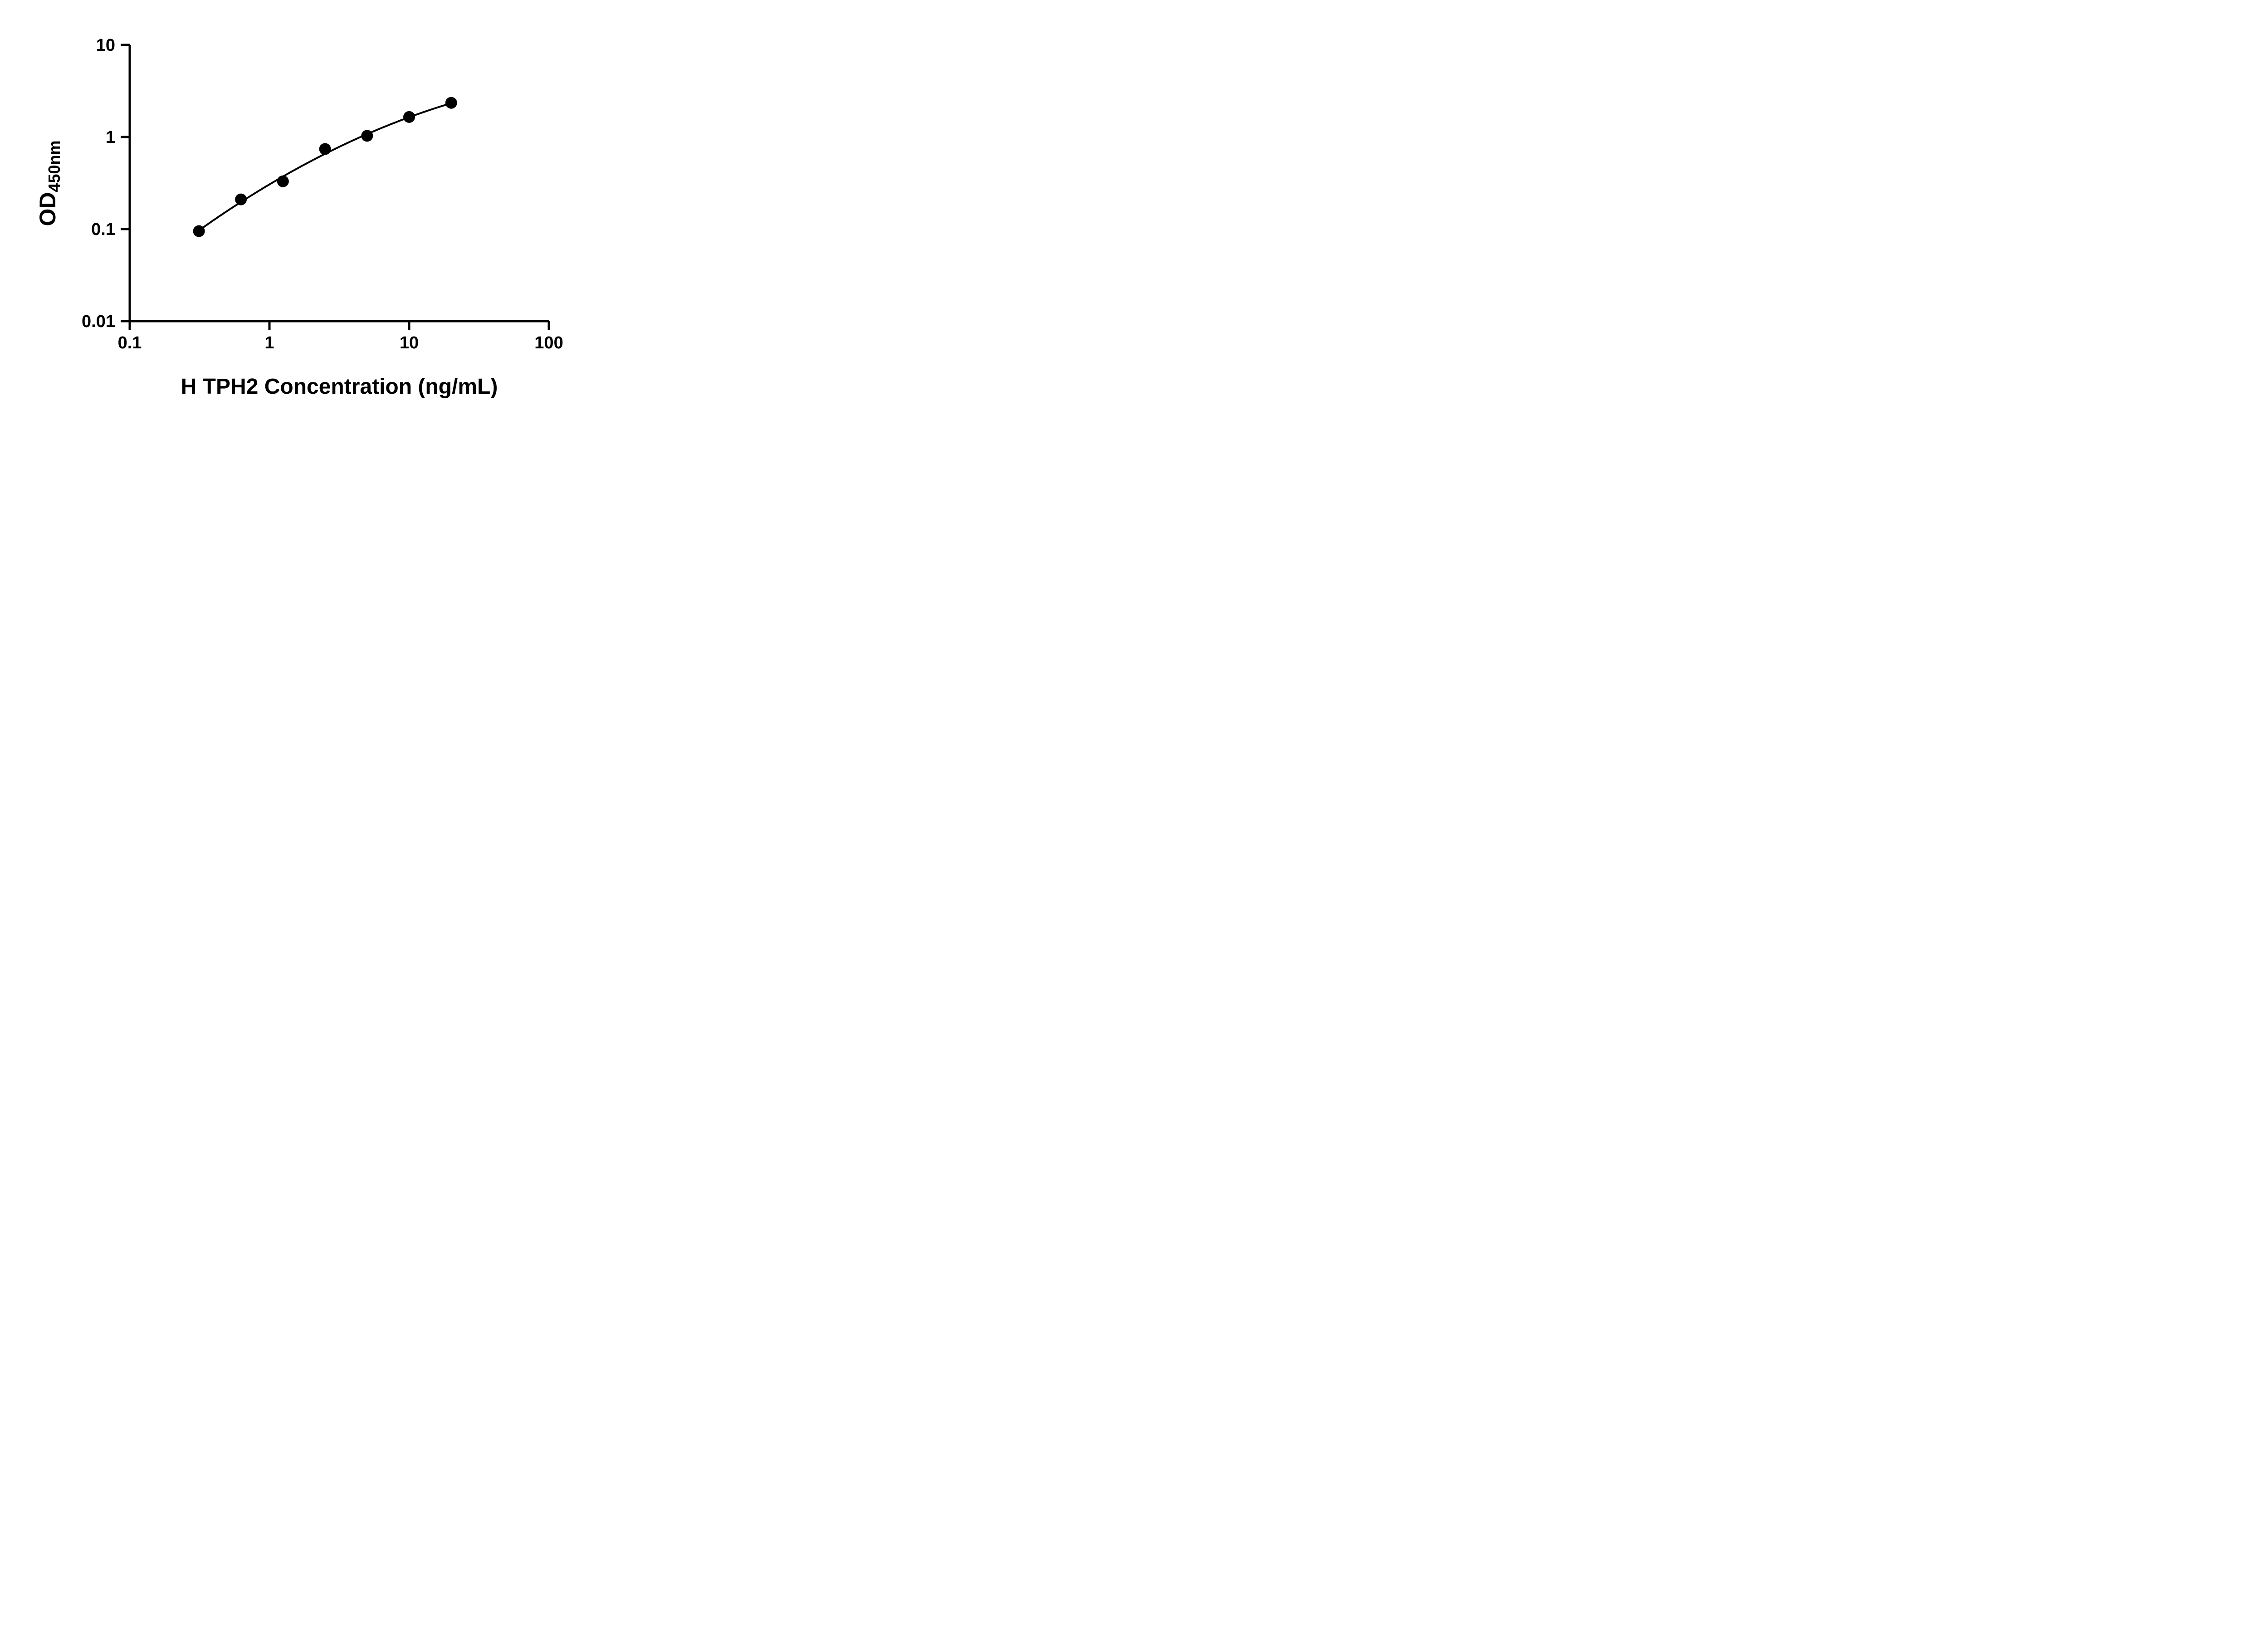  What do you see at coordinates (106, 45) in the screenshot?
I see `y-tick-label: 10` at bounding box center [106, 45].